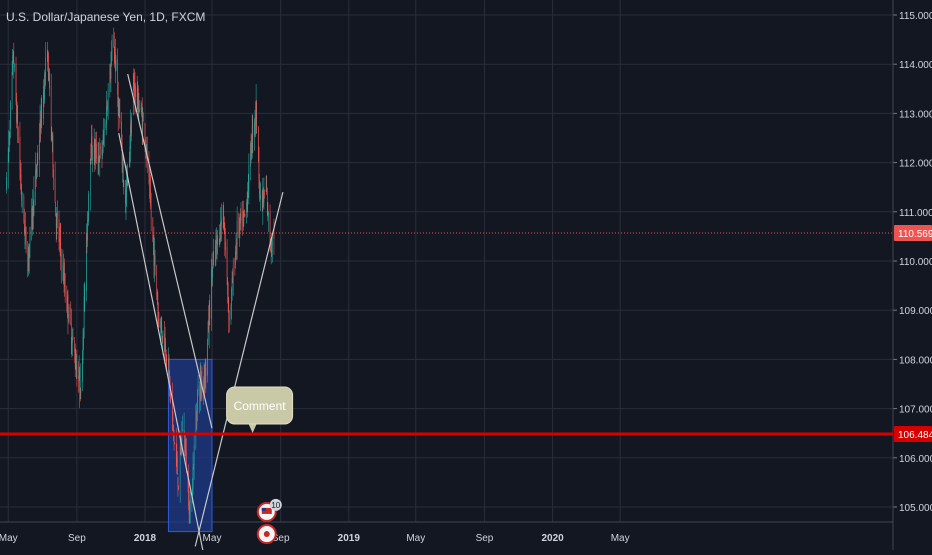 Image resolution: width=932 pixels, height=555 pixels. Describe the element at coordinates (260, 405) in the screenshot. I see `comment-bubble` at that location.